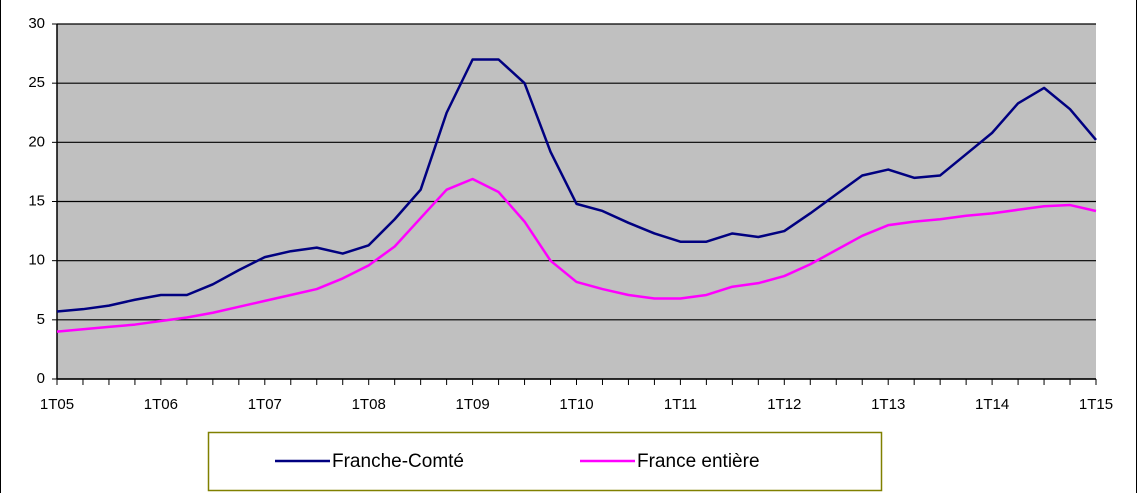  Describe the element at coordinates (680, 404) in the screenshot. I see `x-tick-label: 1T11` at that location.